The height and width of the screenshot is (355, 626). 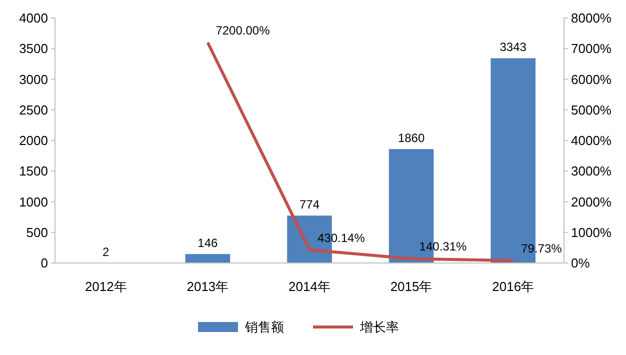 What do you see at coordinates (591, 140) in the screenshot?
I see `y2-tick-label: 4000%` at bounding box center [591, 140].